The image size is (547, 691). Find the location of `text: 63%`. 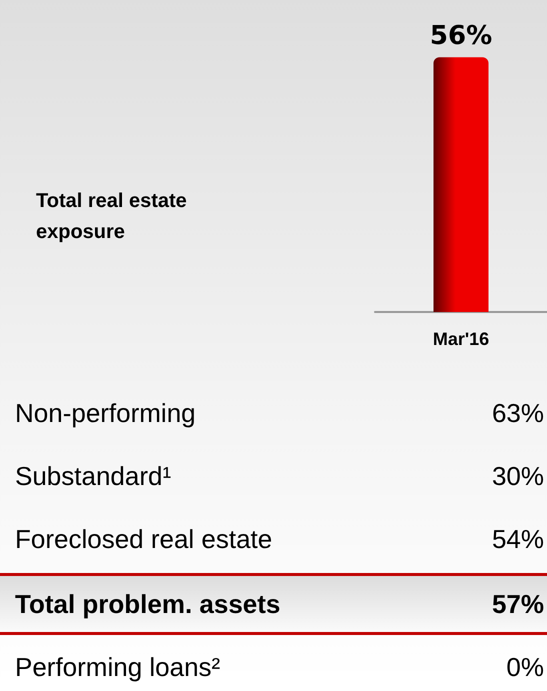

text: 63% is located at coordinates (518, 413).